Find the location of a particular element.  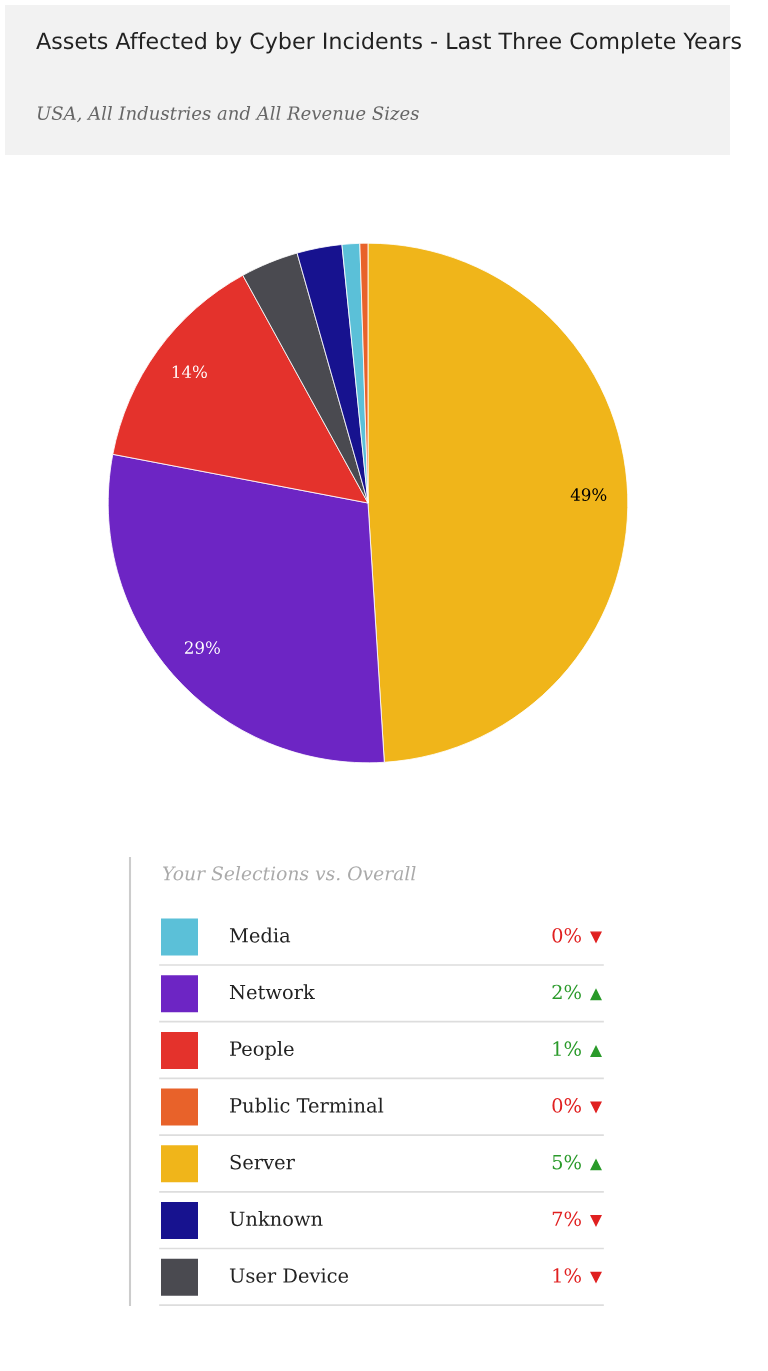

text: 7% is located at coordinates (566, 1219).